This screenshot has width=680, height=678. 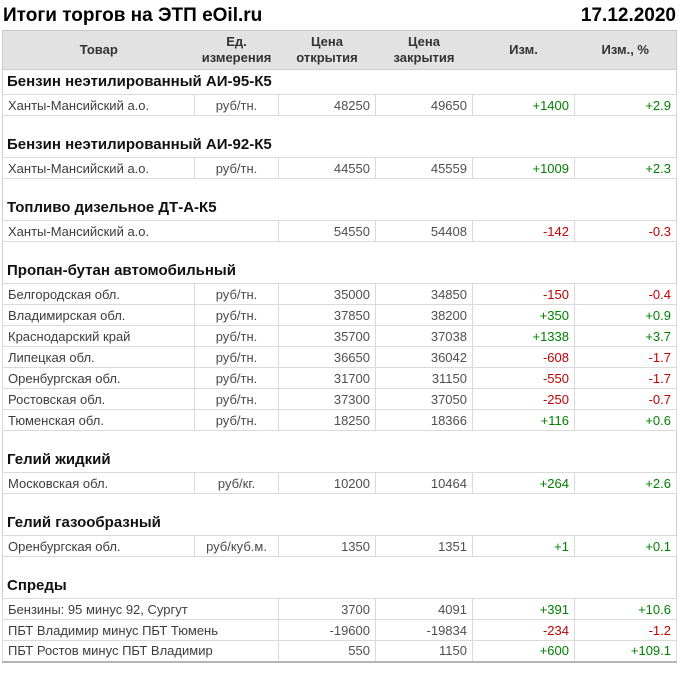 I want to click on change-cell: -608, so click(x=523, y=357).